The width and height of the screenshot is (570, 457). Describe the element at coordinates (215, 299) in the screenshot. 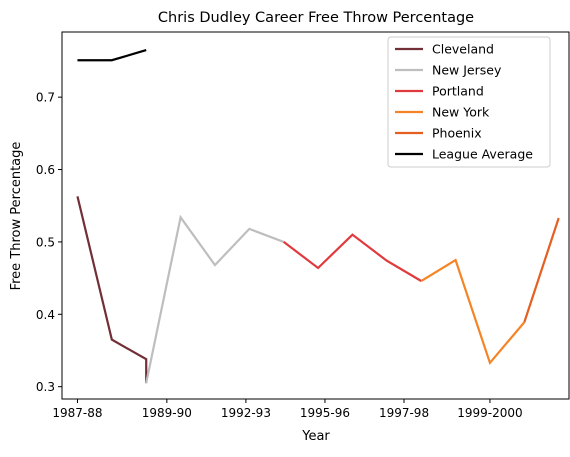

I see `series-line-new-jersey` at that location.